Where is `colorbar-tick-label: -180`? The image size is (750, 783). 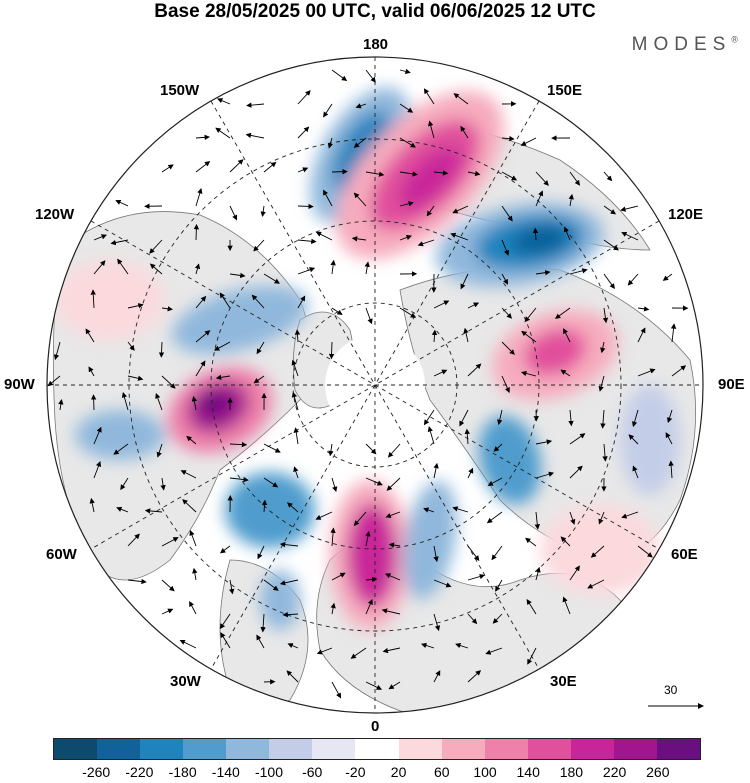 colorbar-tick-label: -180 is located at coordinates (182, 772).